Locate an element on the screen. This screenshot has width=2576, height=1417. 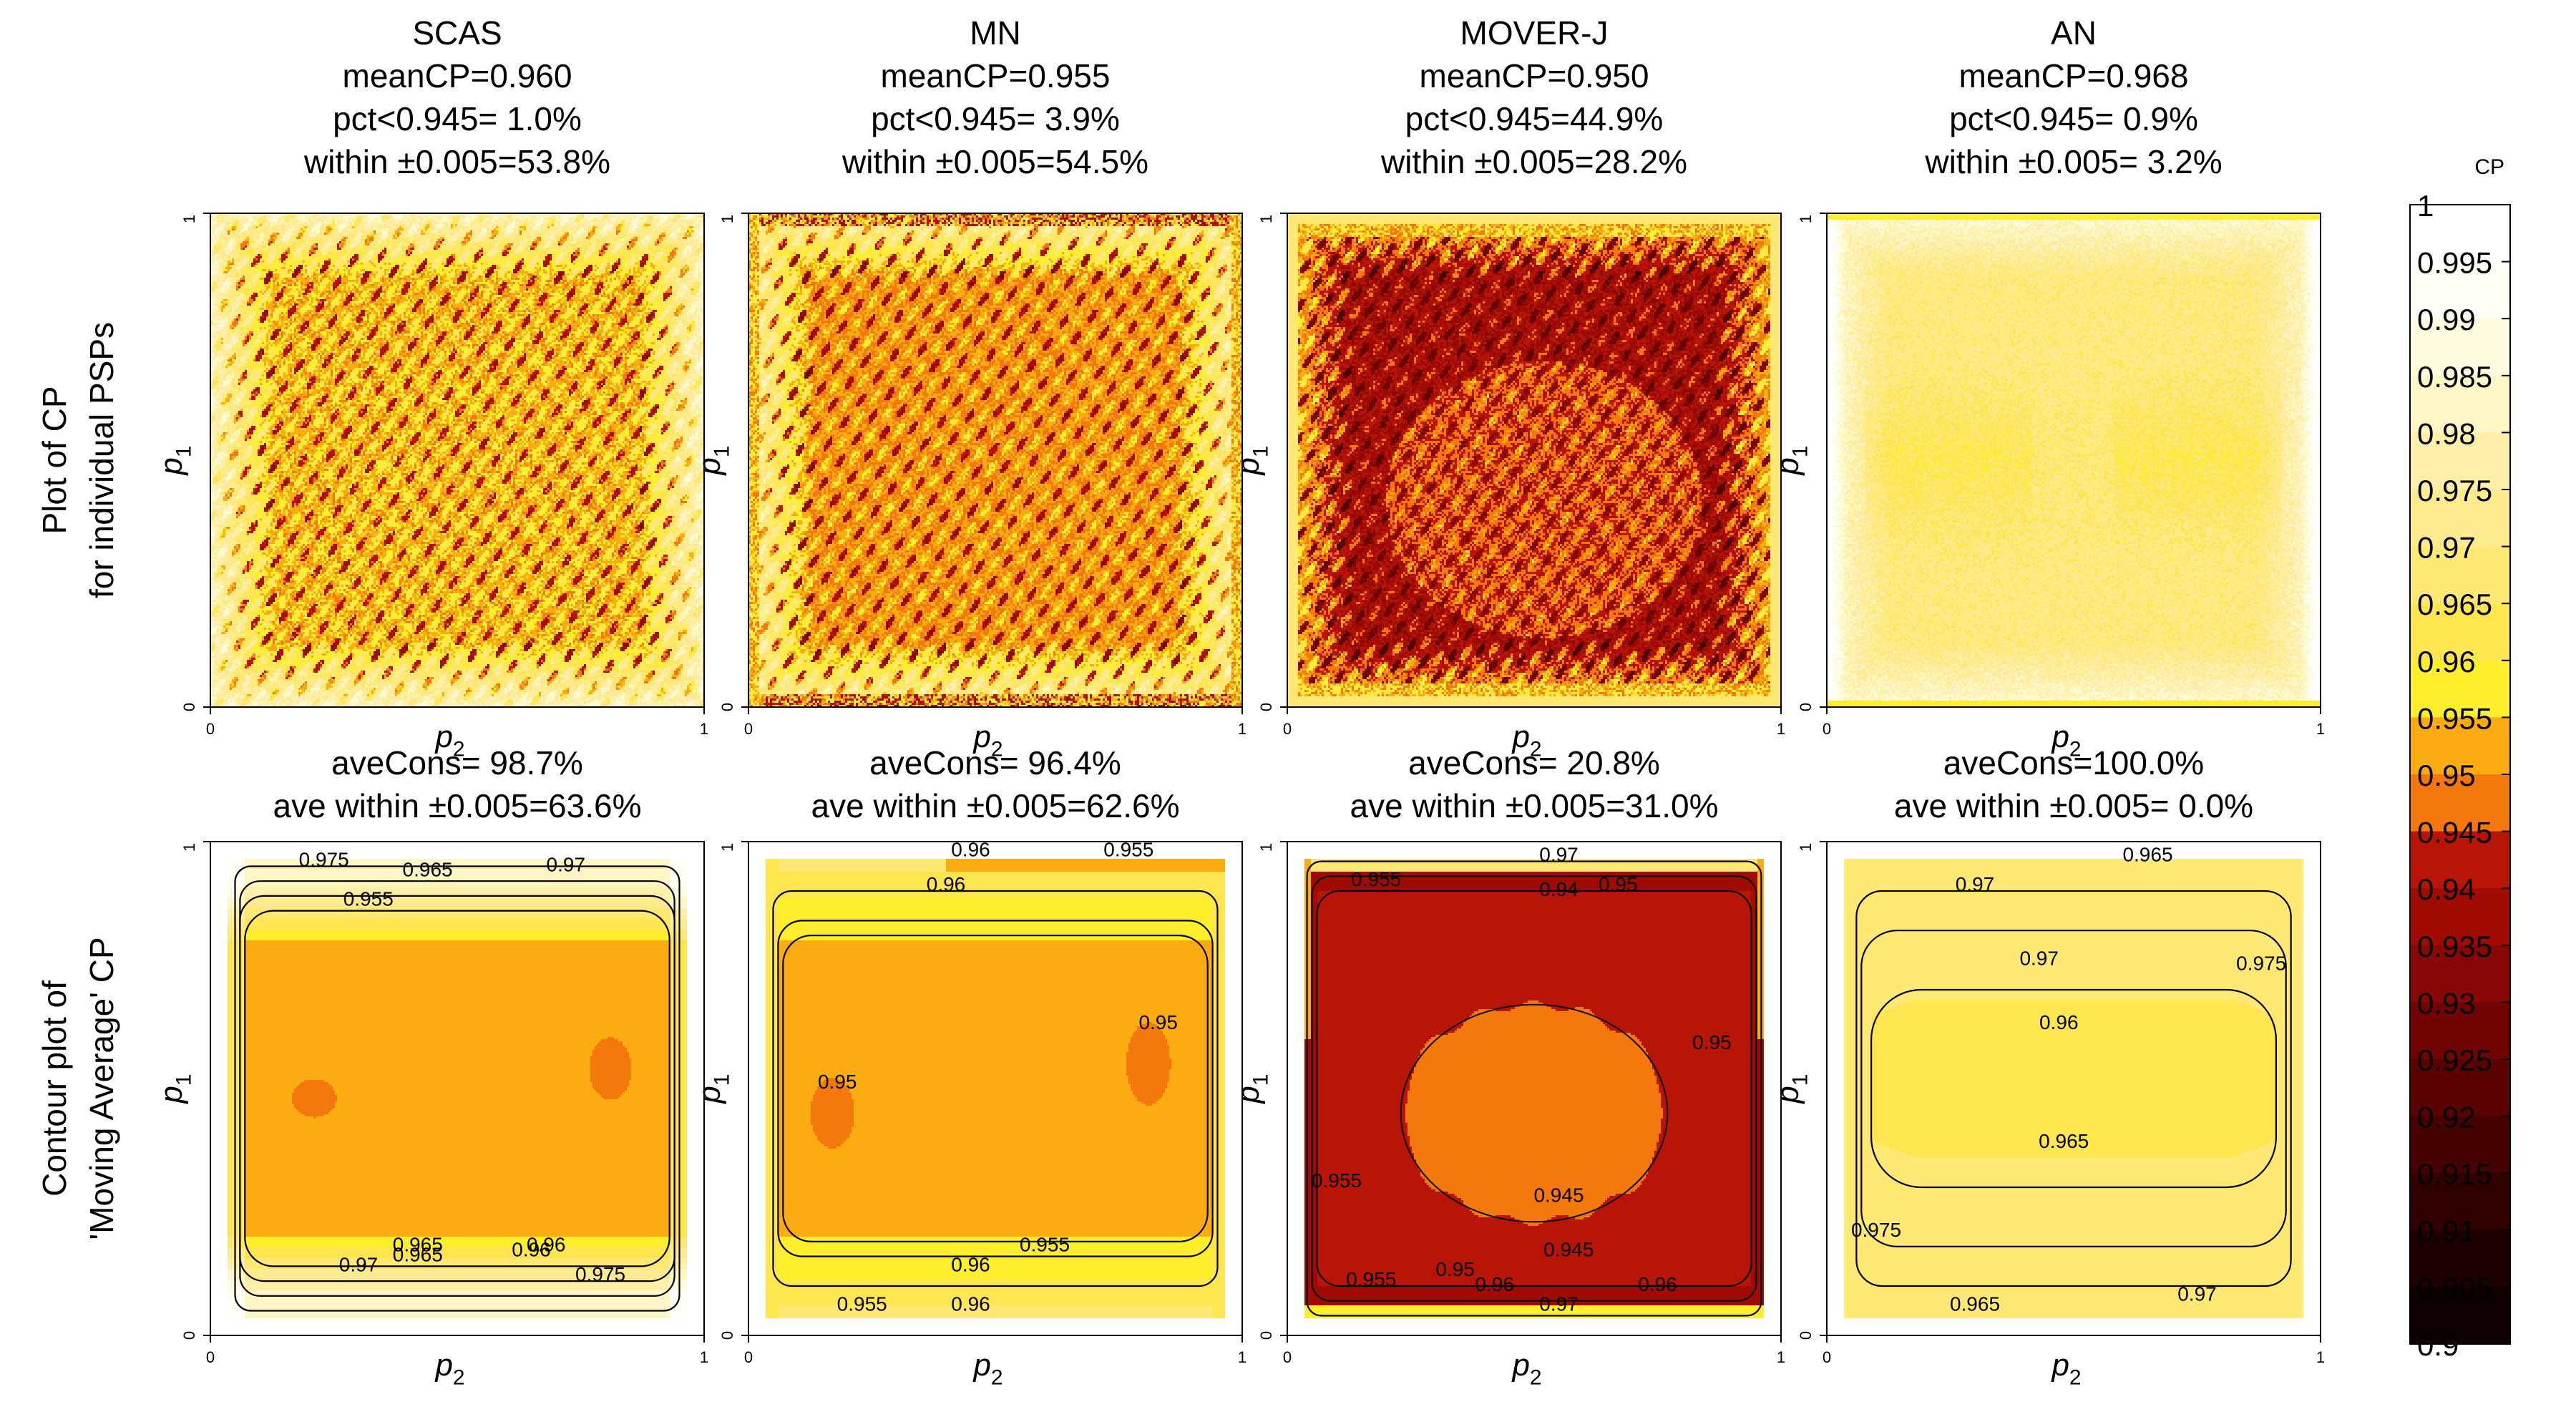
colorbar-tick-label: 0.915 is located at coordinates (2454, 1174).